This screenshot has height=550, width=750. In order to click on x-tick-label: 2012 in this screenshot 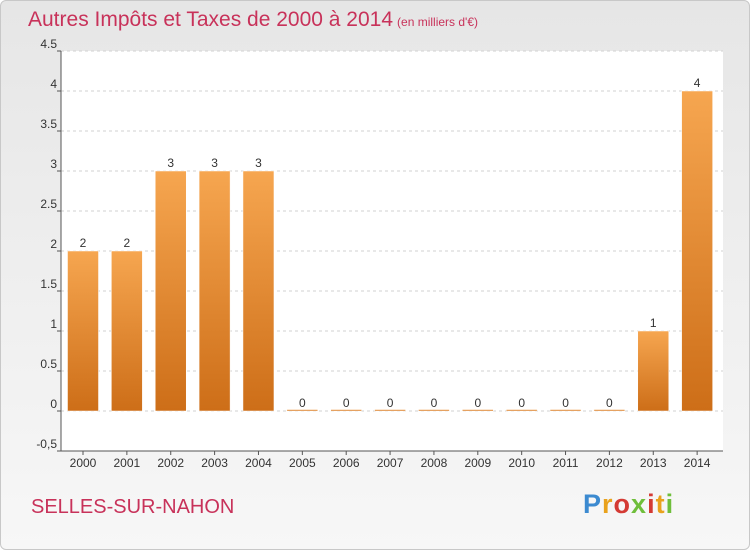, I will do `click(609, 463)`.